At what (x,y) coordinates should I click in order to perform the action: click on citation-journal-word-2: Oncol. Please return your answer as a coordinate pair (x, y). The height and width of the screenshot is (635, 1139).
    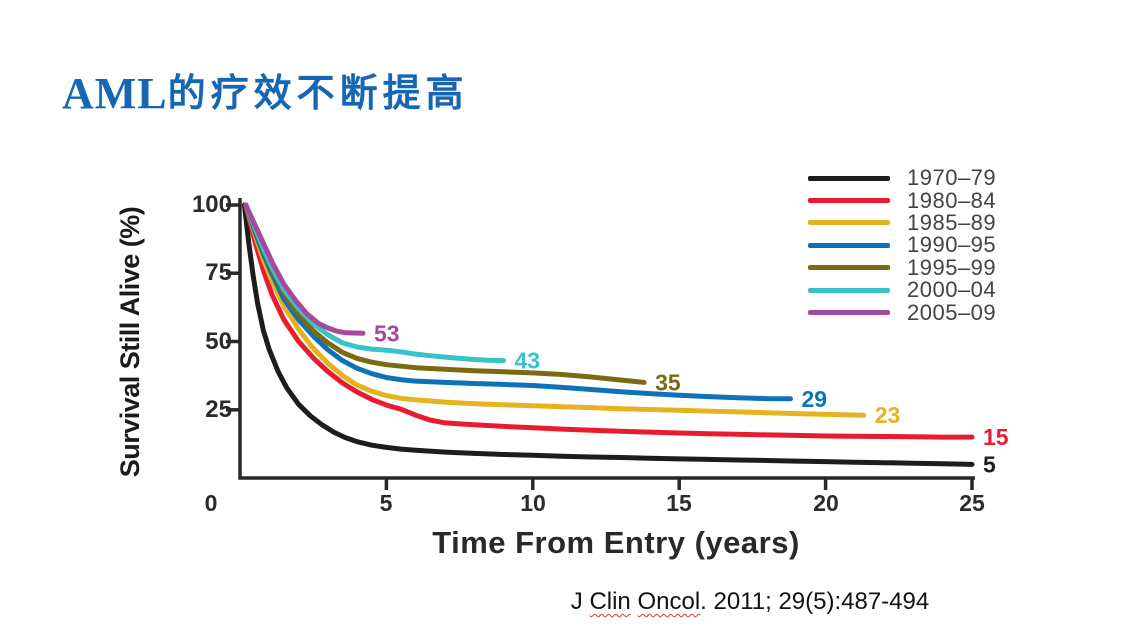
    Looking at the image, I should click on (669, 601).